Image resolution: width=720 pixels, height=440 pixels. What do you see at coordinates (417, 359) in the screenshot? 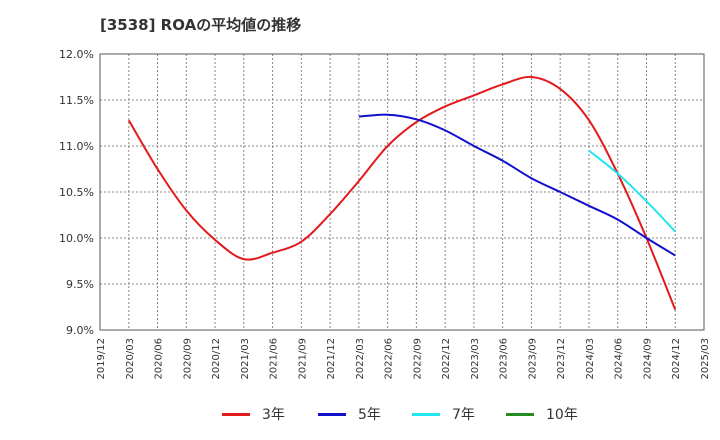
I see `x-tick-label: 2022/09` at bounding box center [417, 359].